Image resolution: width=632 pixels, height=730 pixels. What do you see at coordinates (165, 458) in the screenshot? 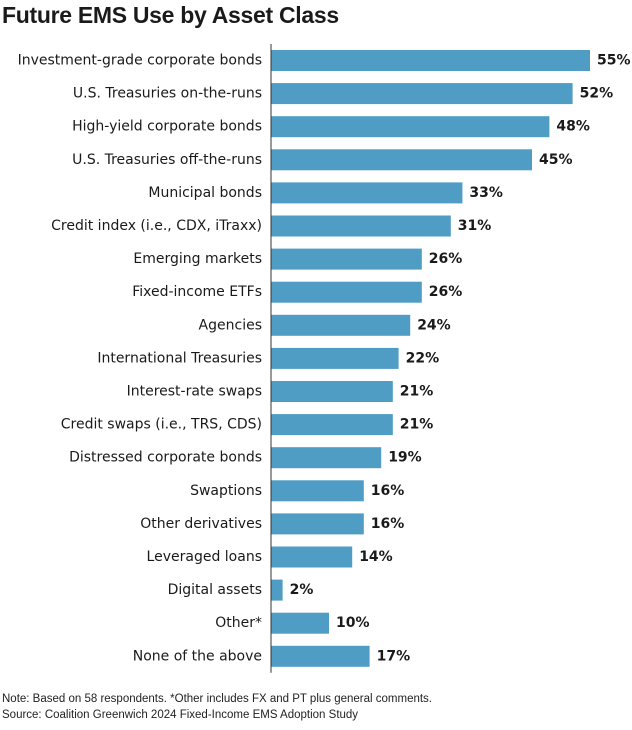
I see `category-label-distressed-corporate-bonds: Distressed corporate bonds` at bounding box center [165, 458].